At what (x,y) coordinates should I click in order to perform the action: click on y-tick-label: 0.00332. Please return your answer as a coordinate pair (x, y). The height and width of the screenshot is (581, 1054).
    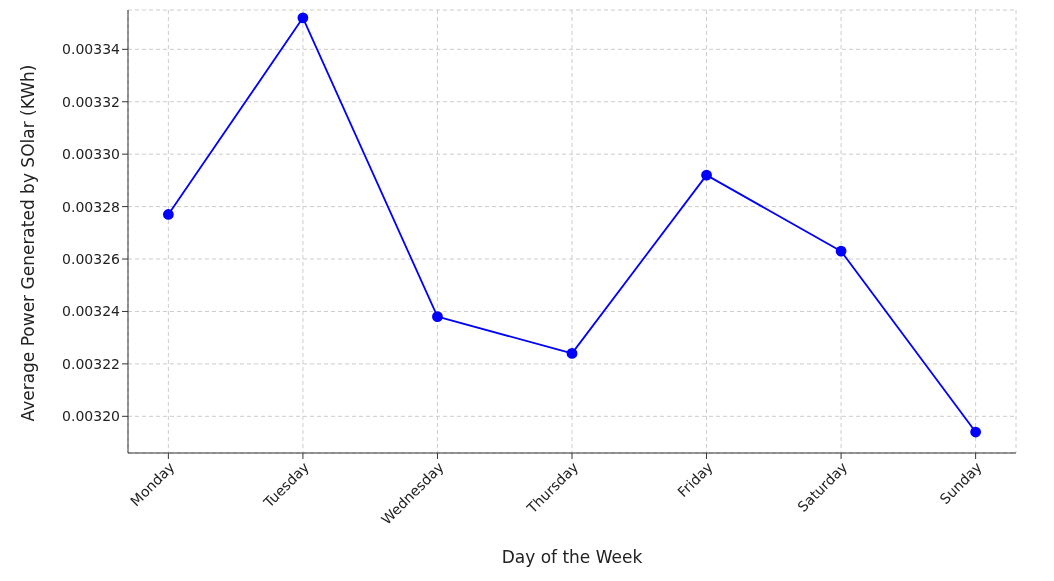
    Looking at the image, I should click on (91, 101).